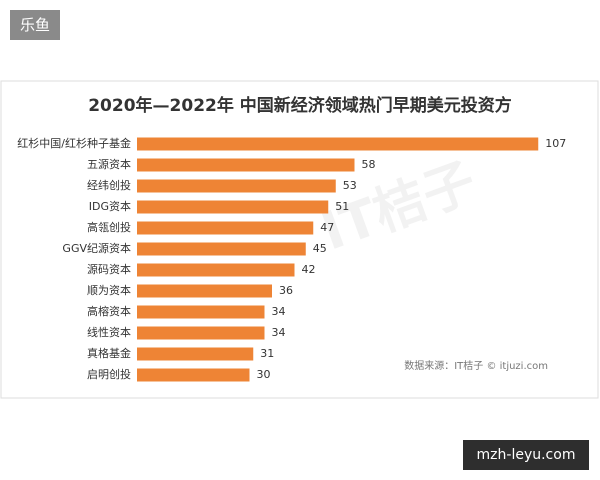 This screenshot has width=600, height=480. Describe the element at coordinates (526, 455) in the screenshot. I see `site-label: mzh-leyu.com` at that location.